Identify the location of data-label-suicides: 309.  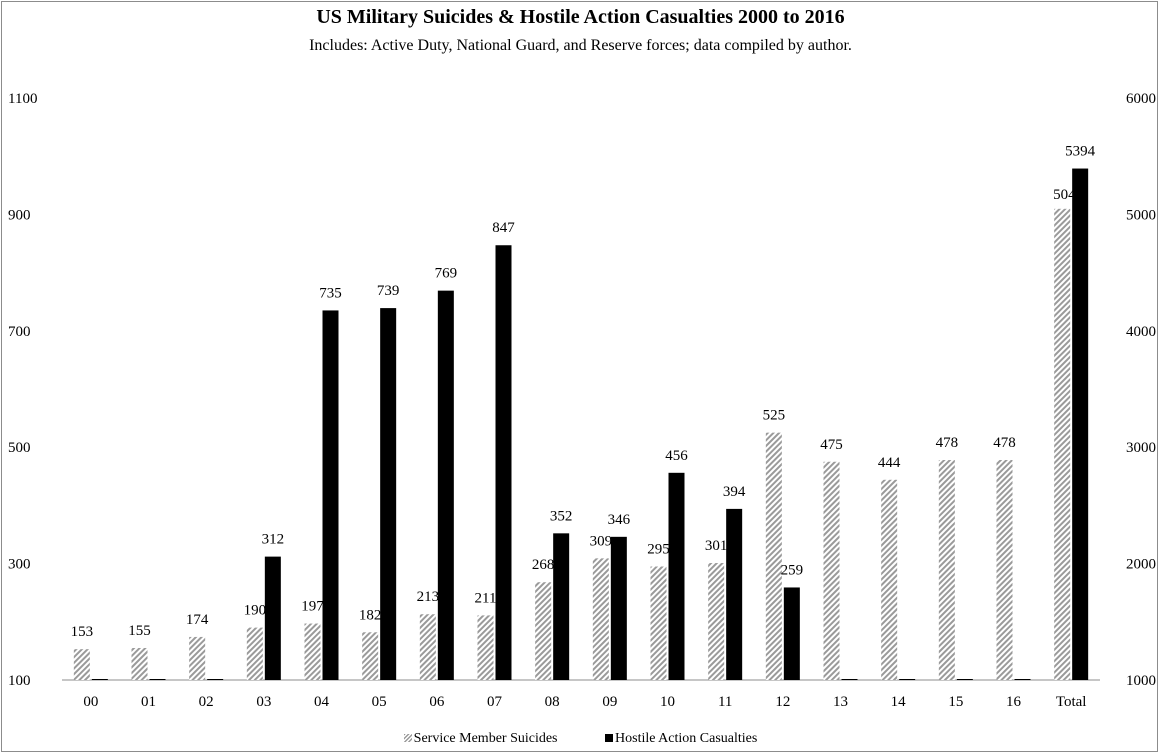
(601, 541).